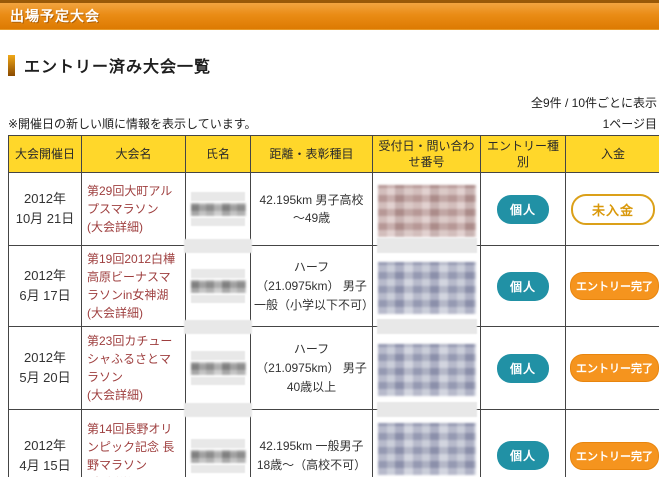 This screenshot has width=659, height=477. What do you see at coordinates (523, 154) in the screenshot?
I see `header-entry-type: エントリー種別` at bounding box center [523, 154].